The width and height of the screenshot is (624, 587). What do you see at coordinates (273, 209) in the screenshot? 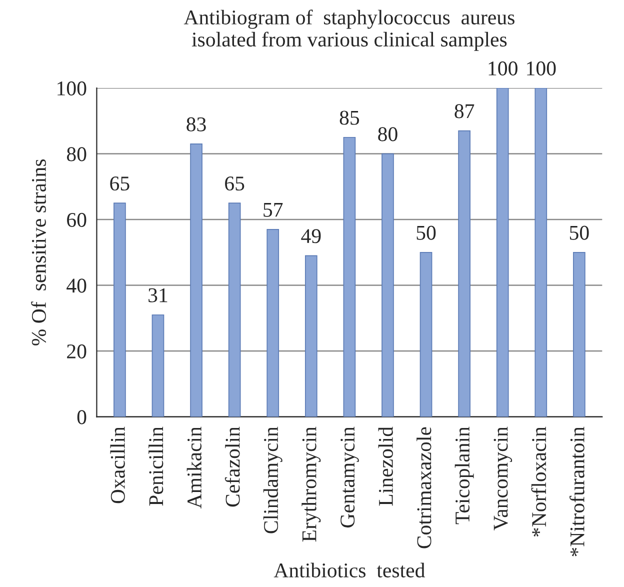
I see `data-label: 57` at bounding box center [273, 209].